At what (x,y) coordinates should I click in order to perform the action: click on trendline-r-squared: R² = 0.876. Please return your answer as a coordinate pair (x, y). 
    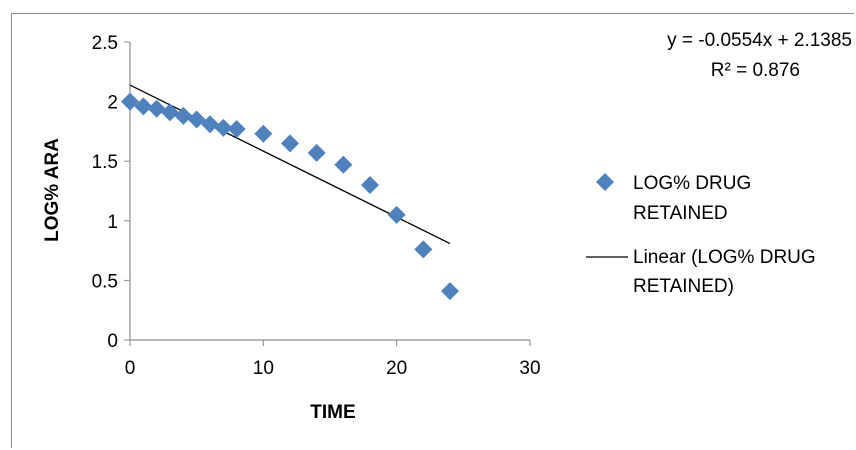
    Looking at the image, I should click on (755, 70).